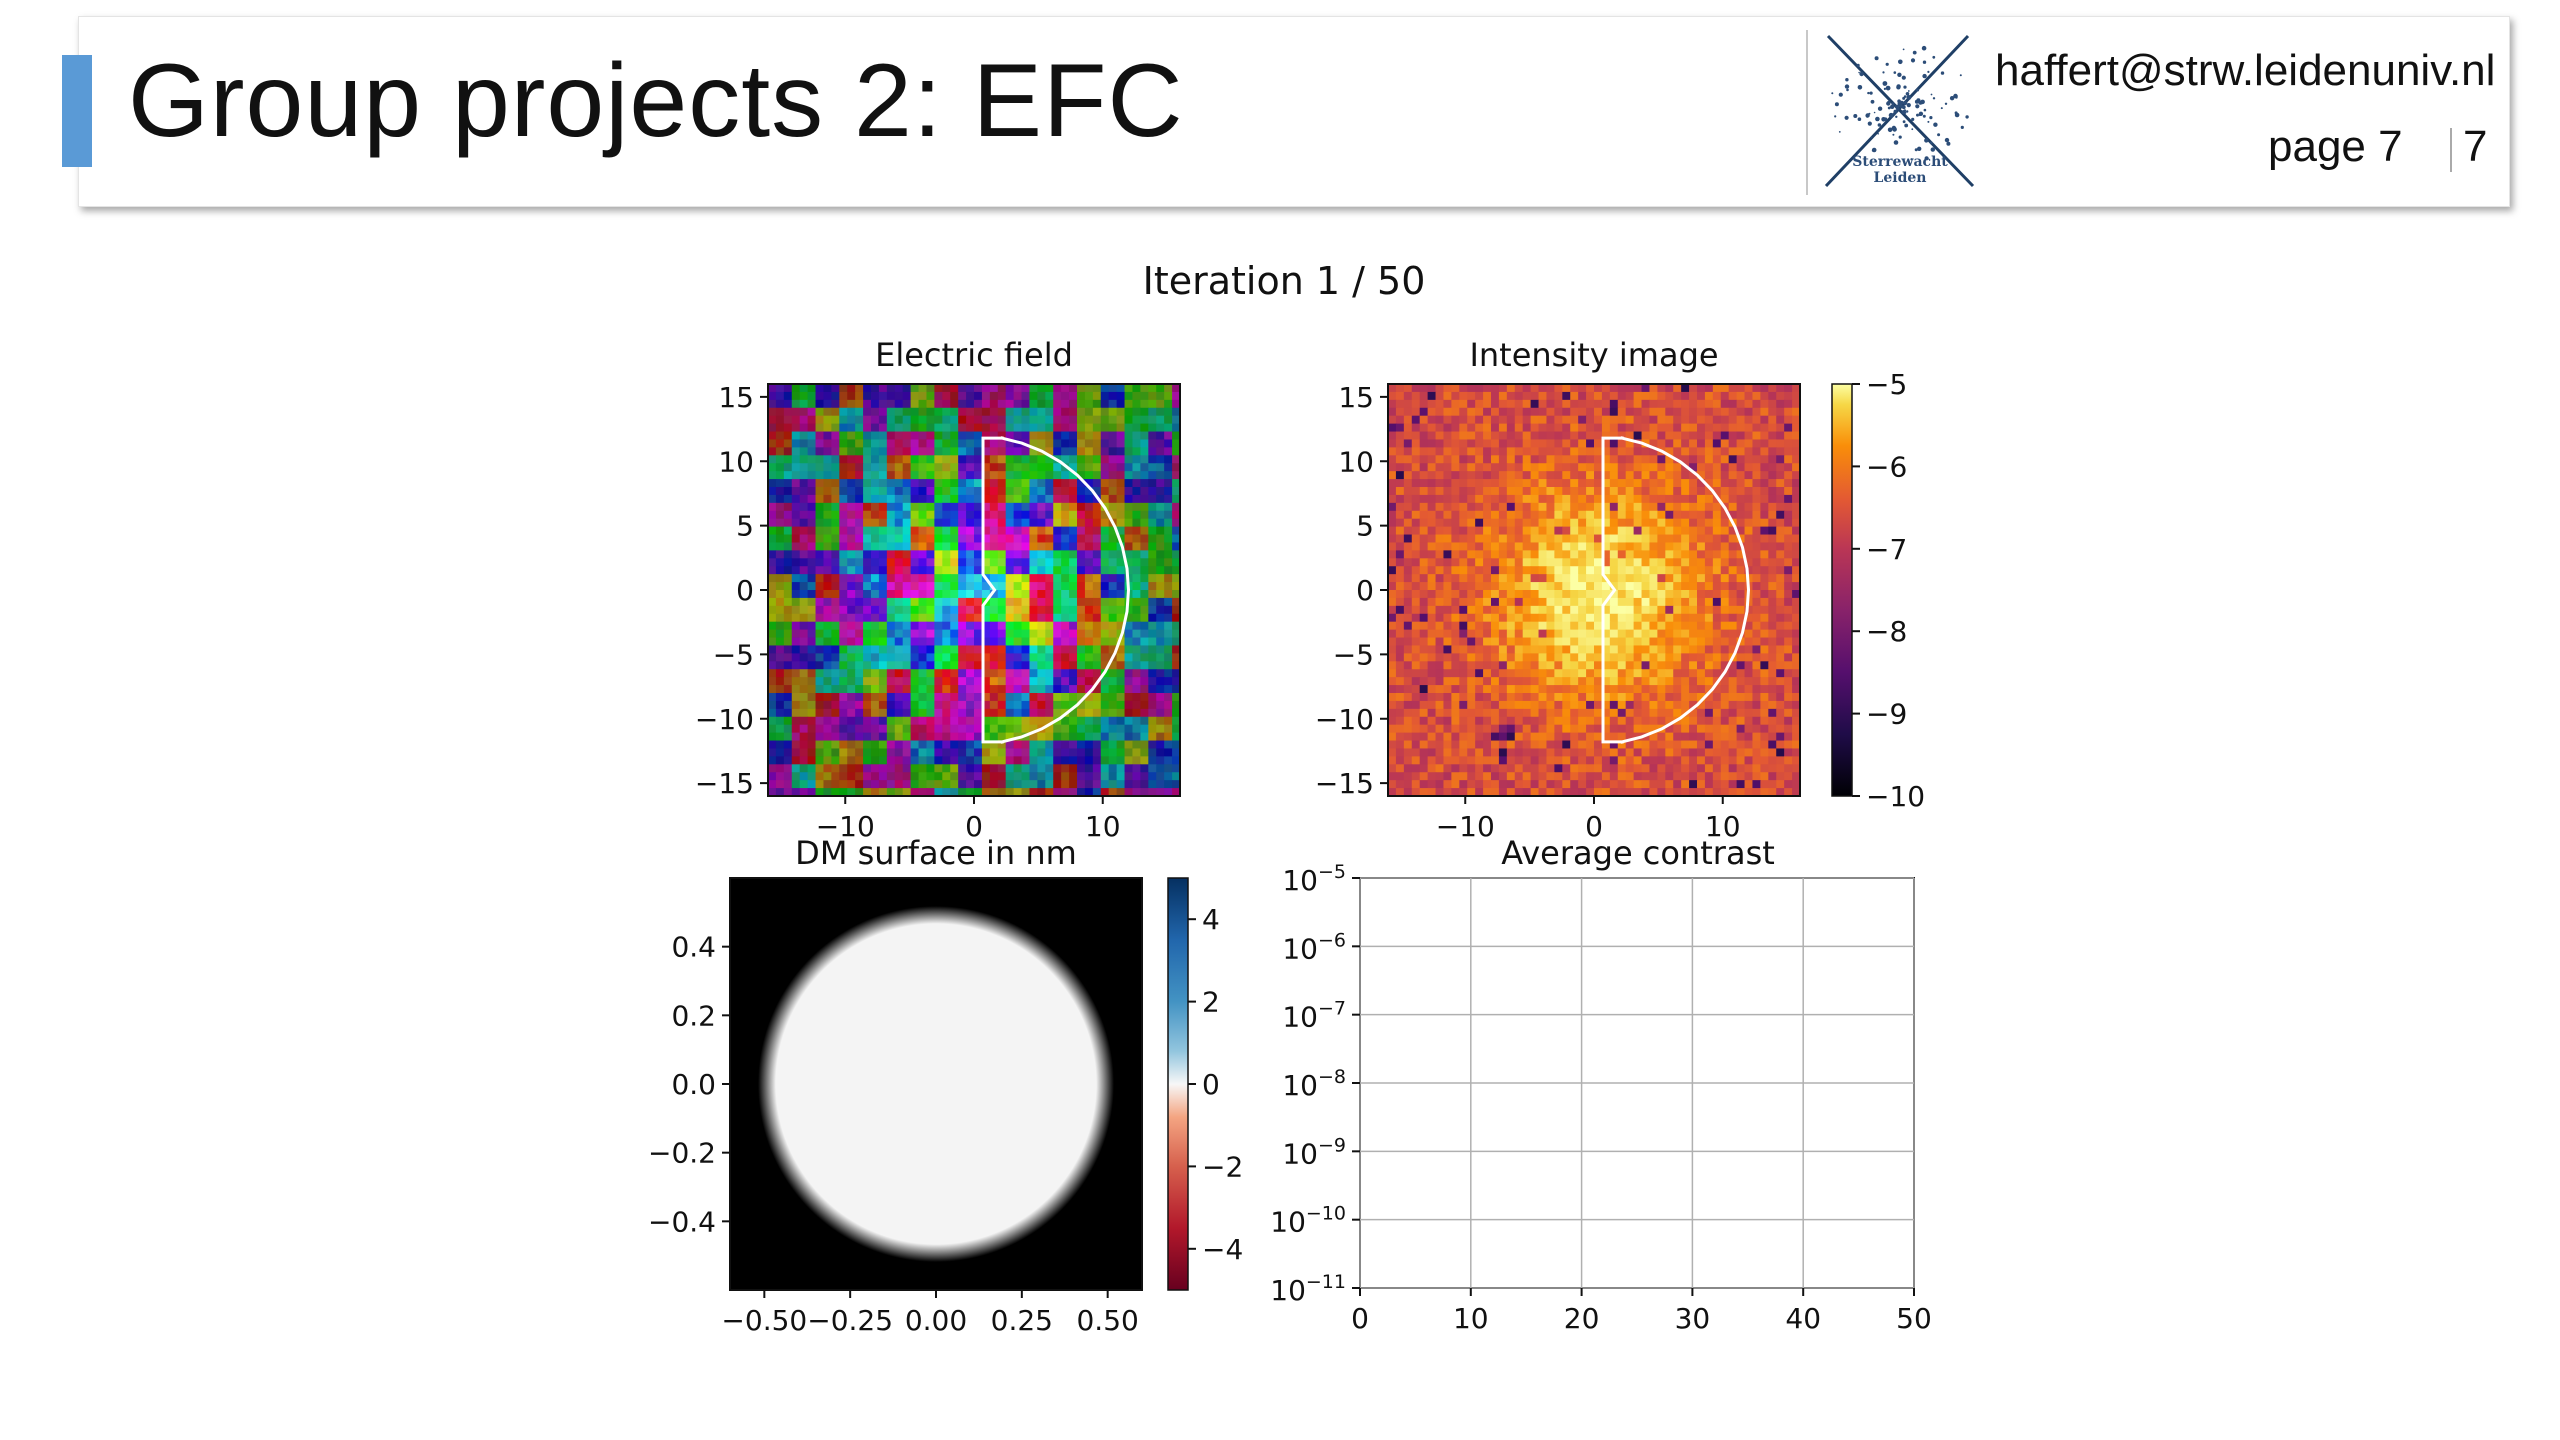 The height and width of the screenshot is (1440, 2560). What do you see at coordinates (1314, 1016) in the screenshot?
I see `y-tick-label: 10−7` at bounding box center [1314, 1016].